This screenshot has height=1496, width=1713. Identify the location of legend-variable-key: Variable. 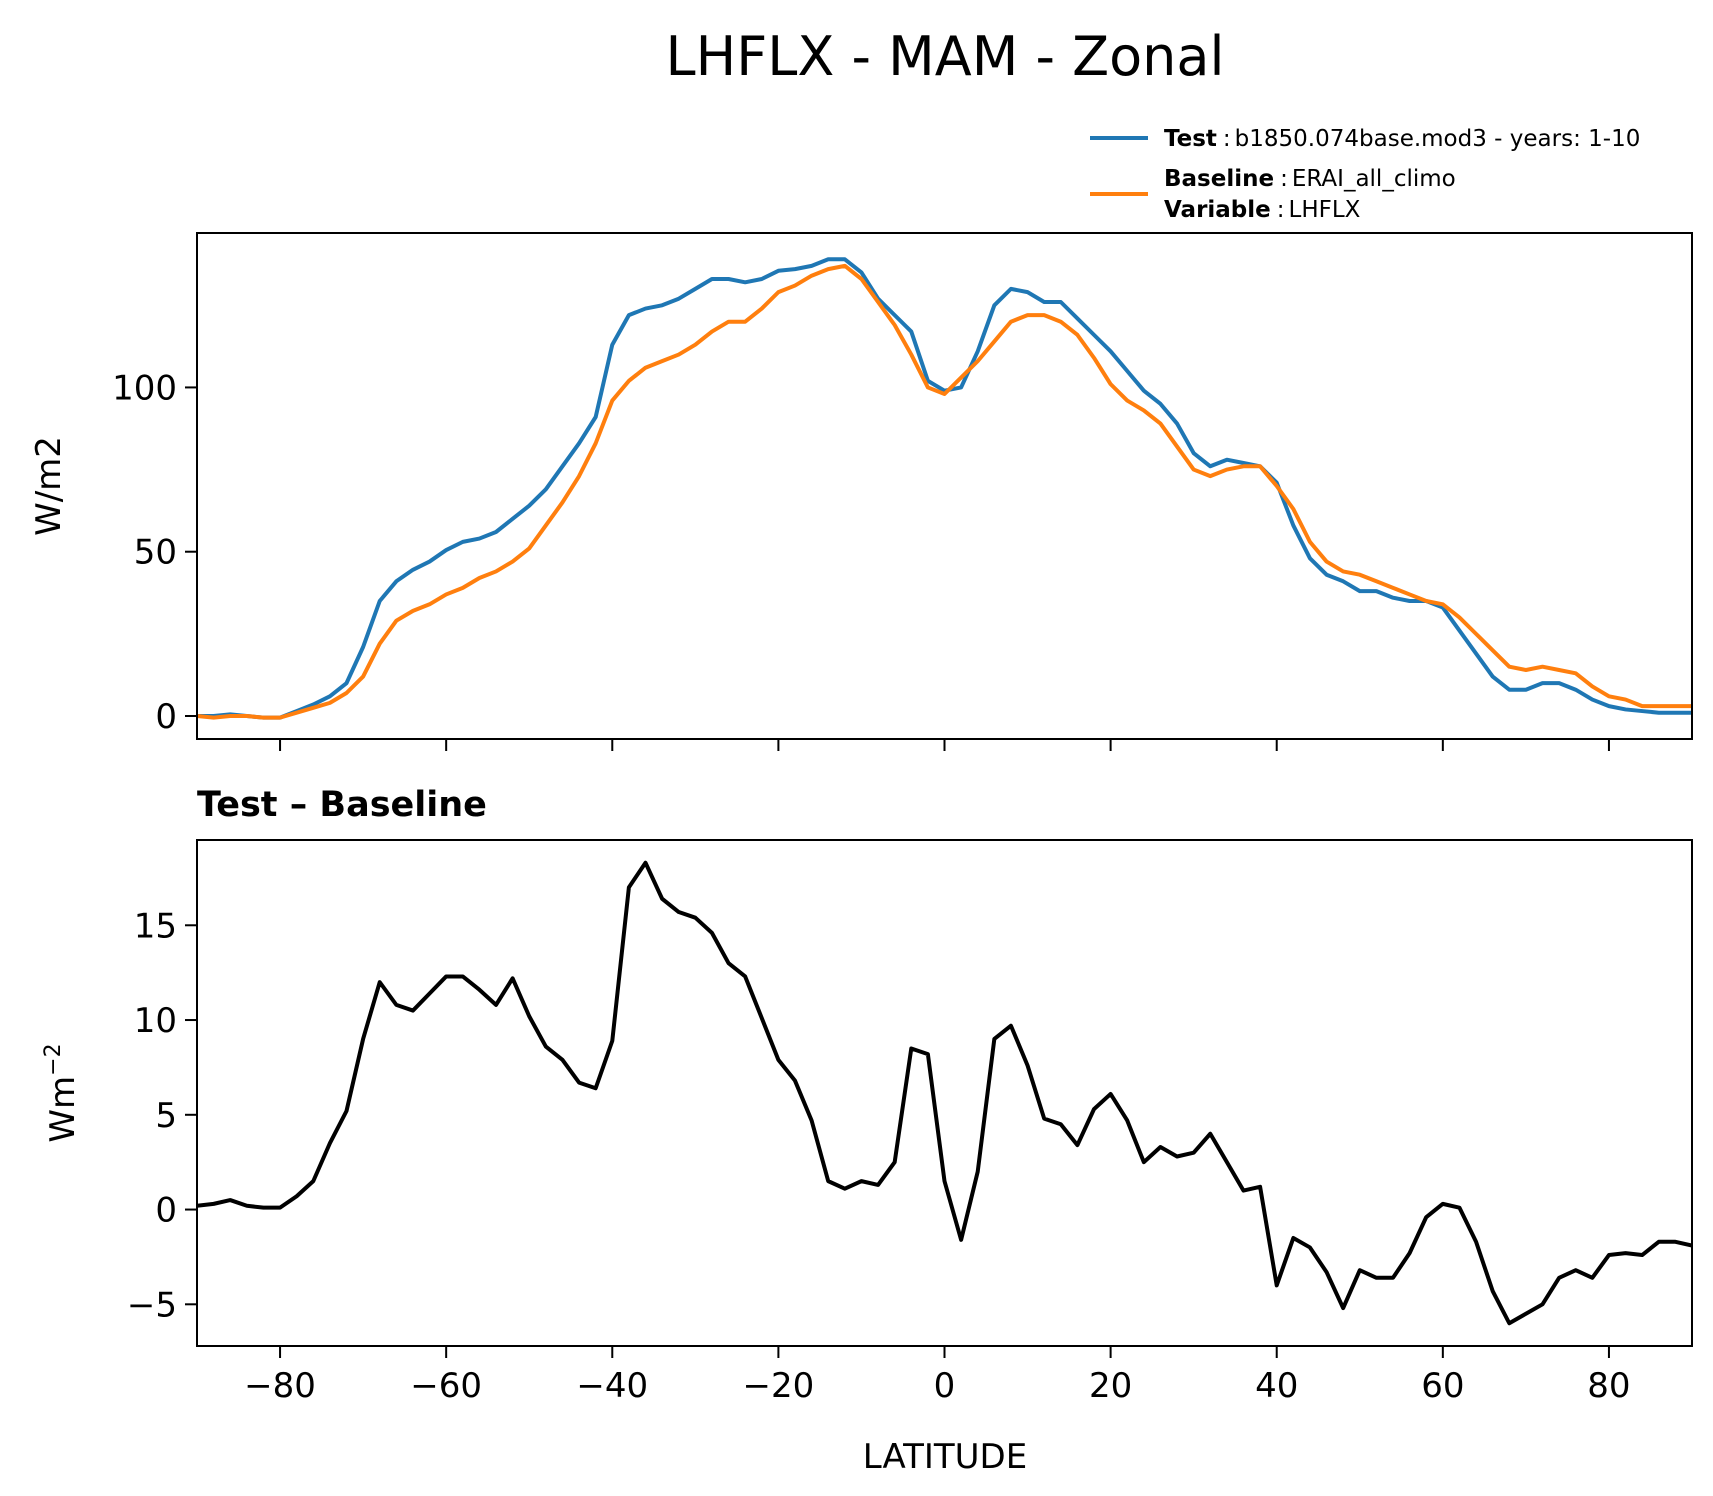
(1217, 210).